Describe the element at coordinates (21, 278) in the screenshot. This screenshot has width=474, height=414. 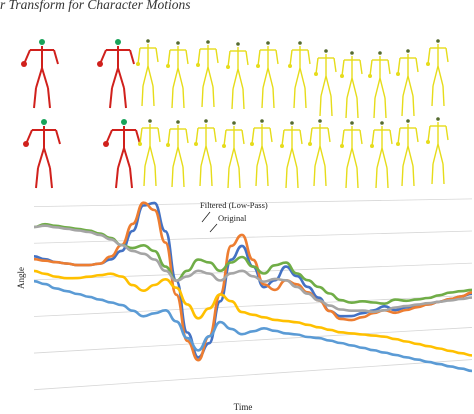
I see `y-axis-label: Angle` at that location.